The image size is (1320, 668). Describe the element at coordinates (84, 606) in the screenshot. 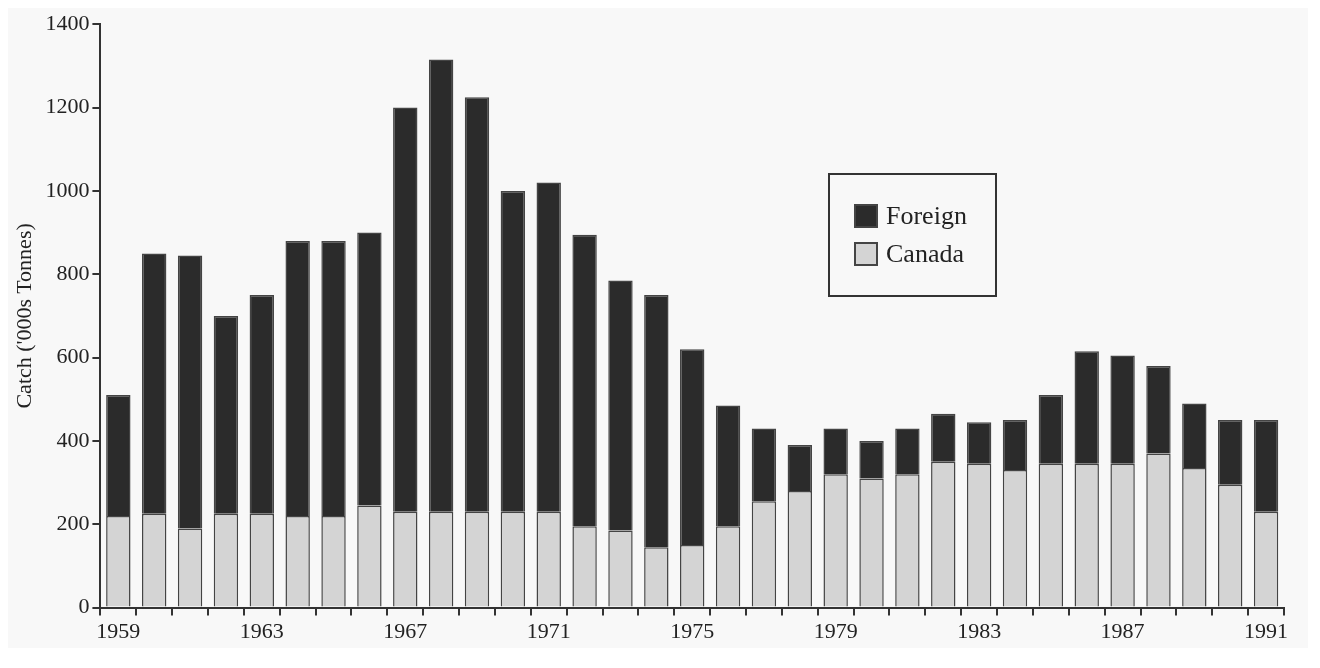

I see `y-tick-label: 0` at that location.